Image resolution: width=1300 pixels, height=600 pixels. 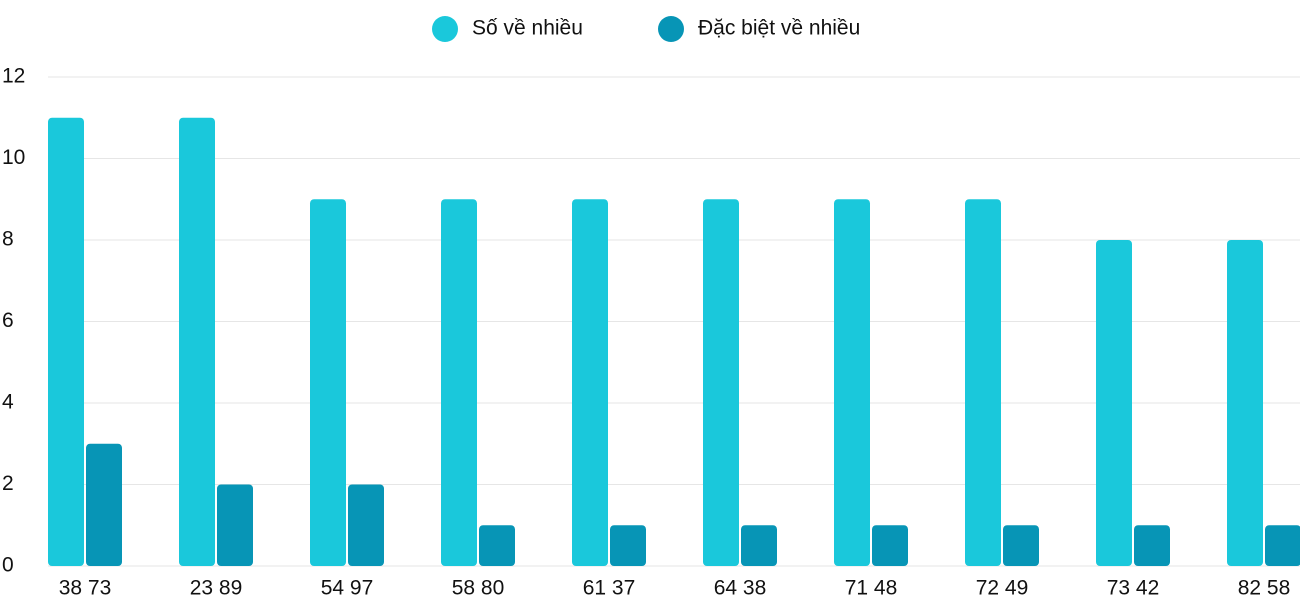 I want to click on y-tick-label: 6, so click(x=8, y=320).